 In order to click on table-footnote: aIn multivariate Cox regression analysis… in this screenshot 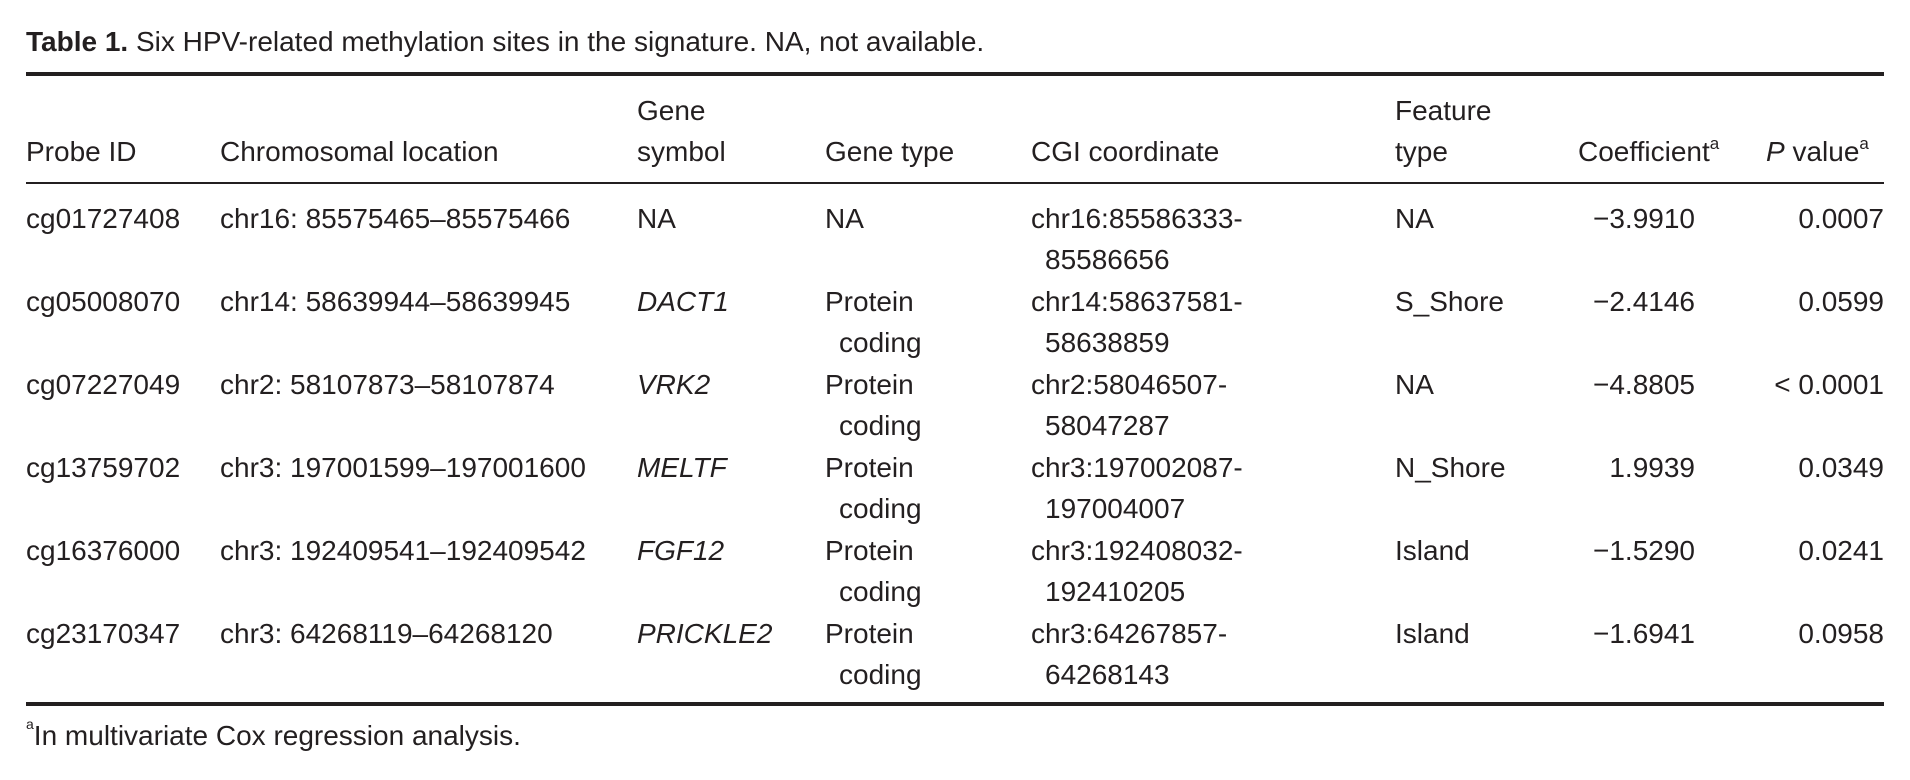, I will do `click(273, 735)`.